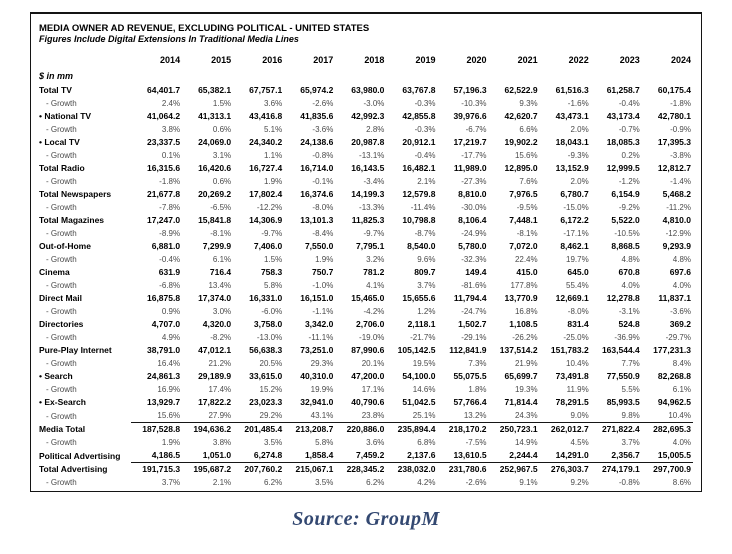  I want to click on value-cell: 12,669.1, so click(572, 298).